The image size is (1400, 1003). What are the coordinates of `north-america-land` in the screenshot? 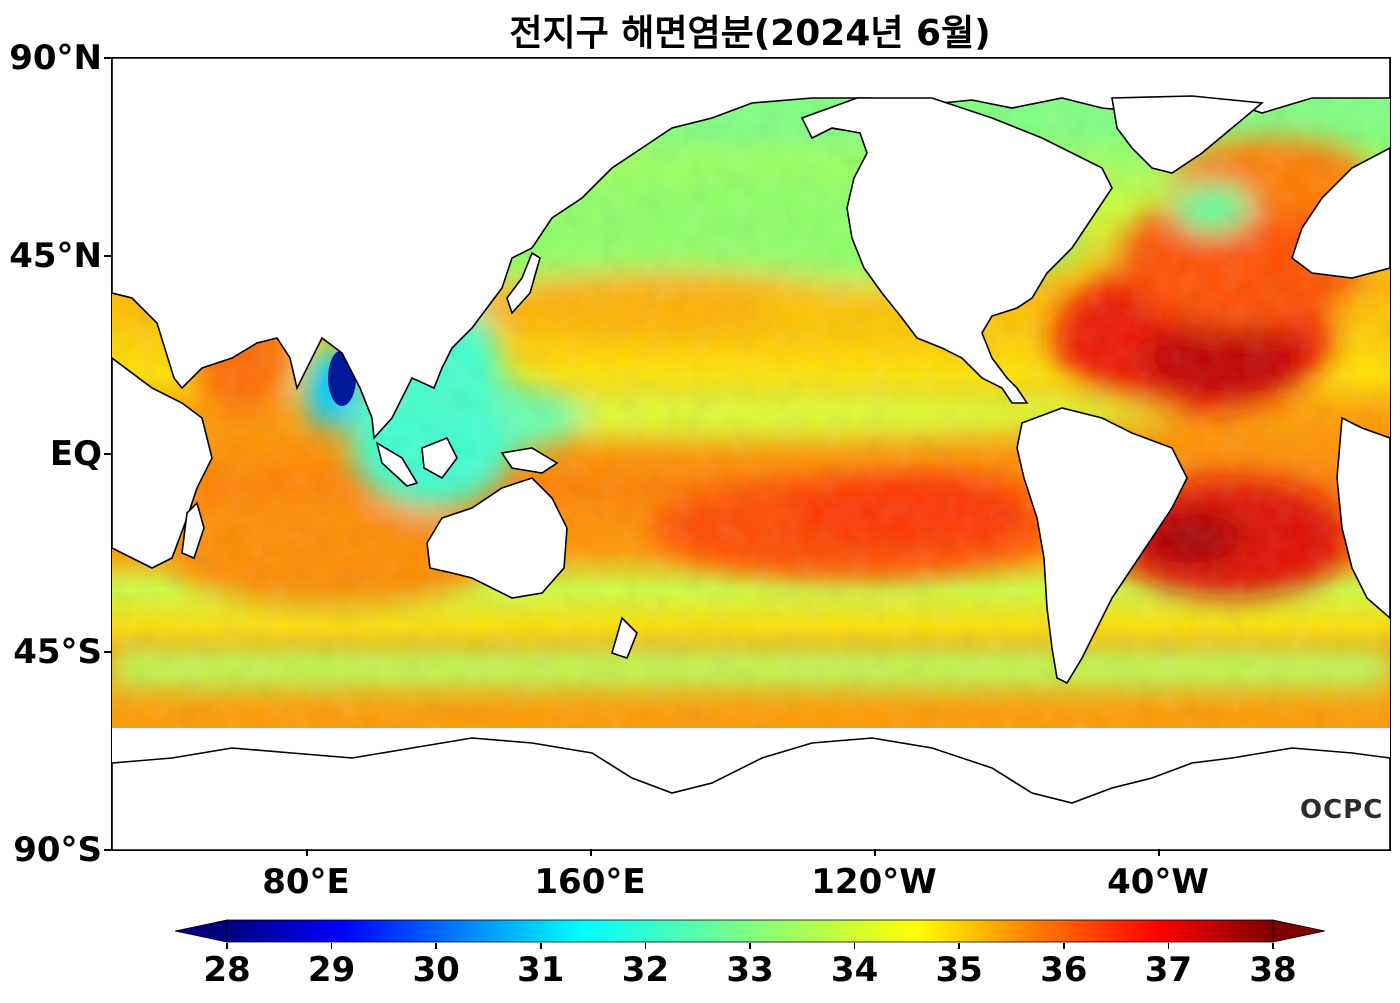 It's located at (956, 250).